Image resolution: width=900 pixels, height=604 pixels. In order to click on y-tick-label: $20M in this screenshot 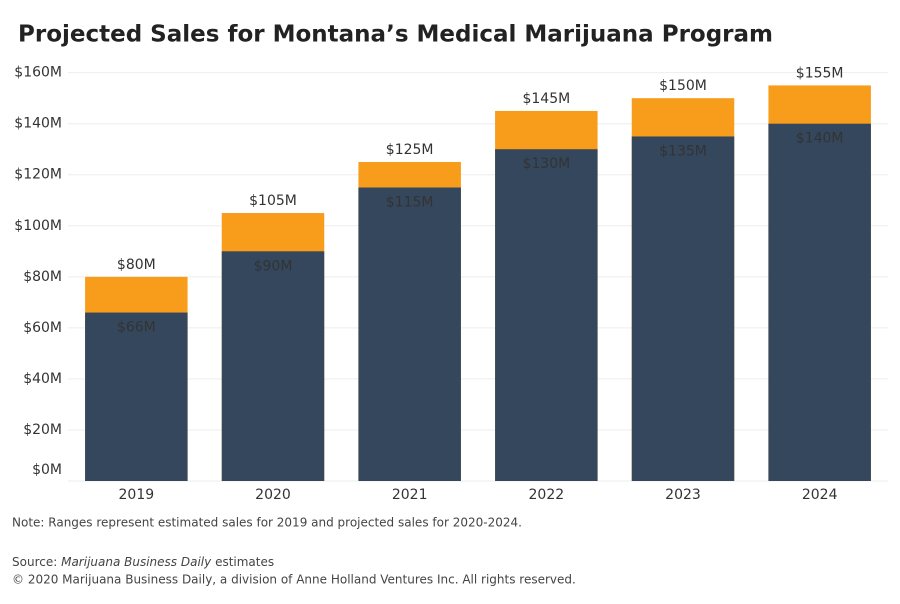, I will do `click(42, 430)`.